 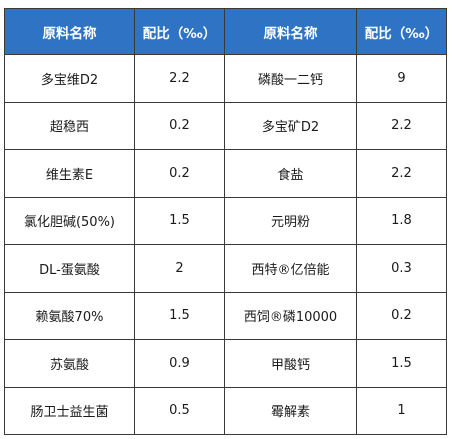 What do you see at coordinates (179, 31) in the screenshot?
I see `header-ratio-1: 配比（‰）` at bounding box center [179, 31].